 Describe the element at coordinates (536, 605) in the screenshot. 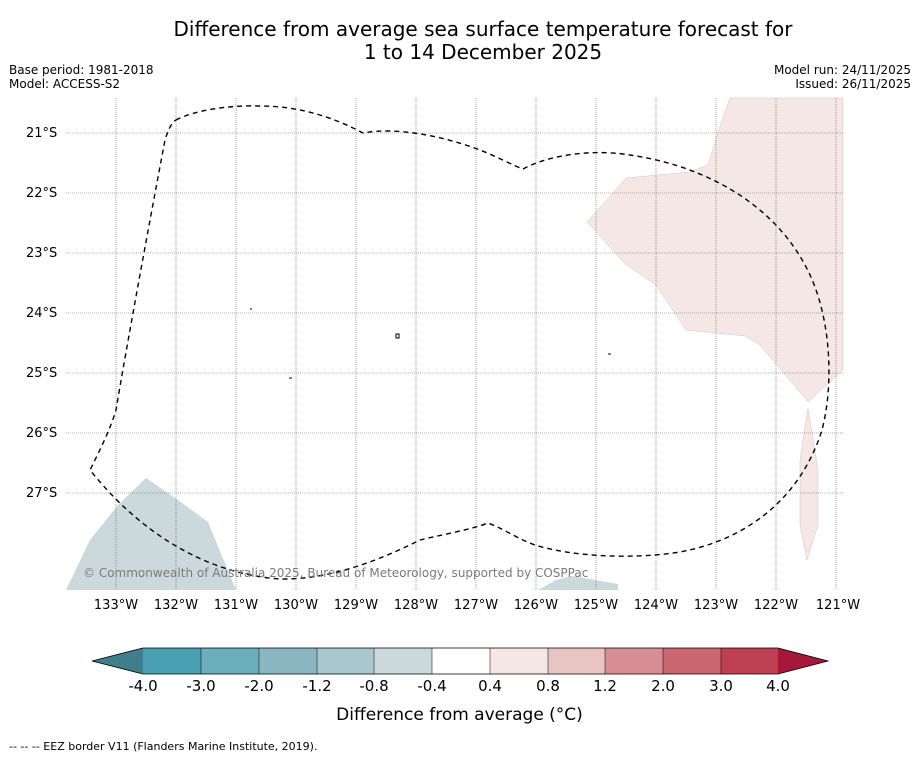

I see `longitude-label: 126°W` at that location.